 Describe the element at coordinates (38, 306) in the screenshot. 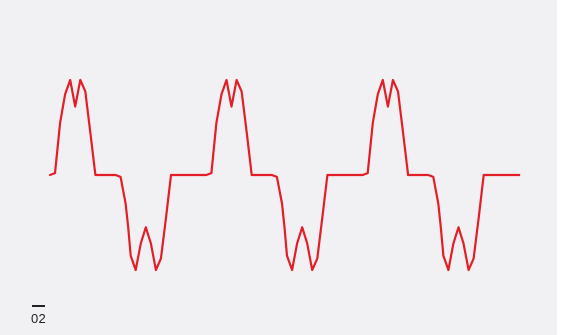

I see `figure-marker-dash` at that location.